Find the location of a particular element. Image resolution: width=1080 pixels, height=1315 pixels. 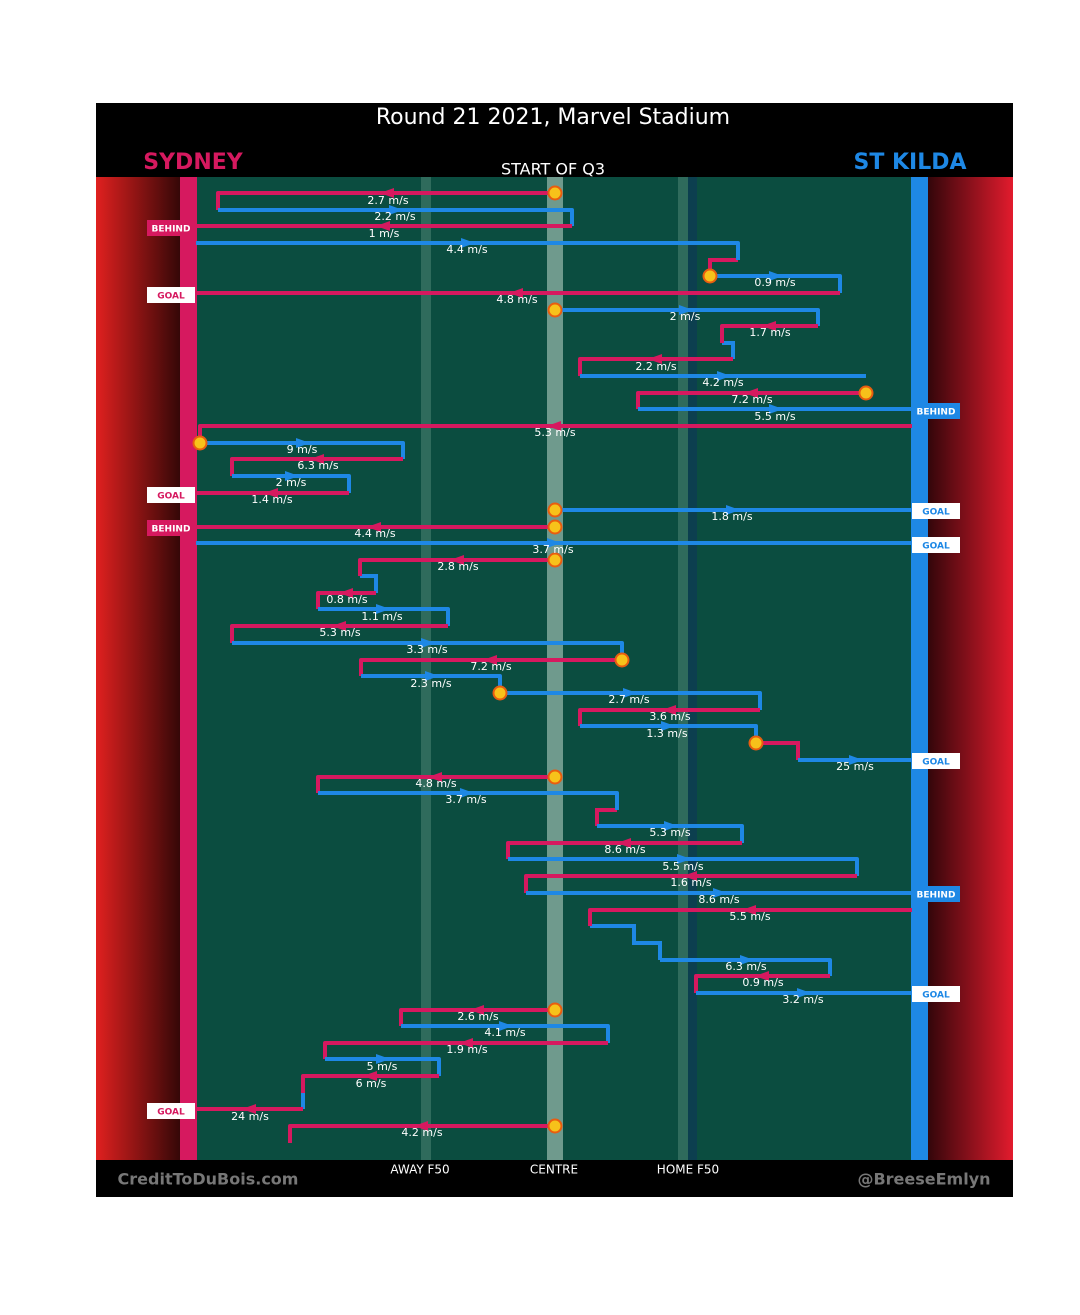

home-team: SYDNEY is located at coordinates (193, 162).